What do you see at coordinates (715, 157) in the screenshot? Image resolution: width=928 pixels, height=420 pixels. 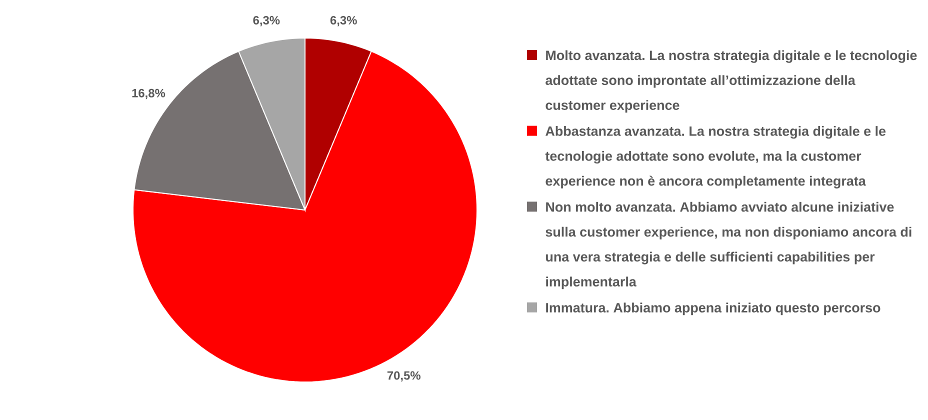 I see `legend-label: Abbastanza avanzata. La nostra strategia digitale e le tecnologie adottate sono evolute, ma la customer experience non è ancora completamente integrata` at bounding box center [715, 157].